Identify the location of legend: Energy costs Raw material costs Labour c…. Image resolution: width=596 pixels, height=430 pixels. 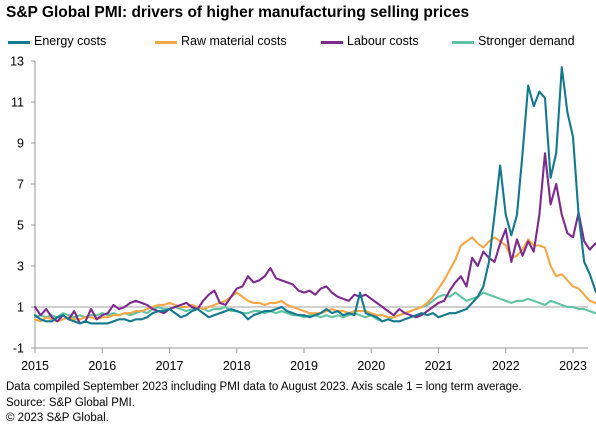
(301, 41).